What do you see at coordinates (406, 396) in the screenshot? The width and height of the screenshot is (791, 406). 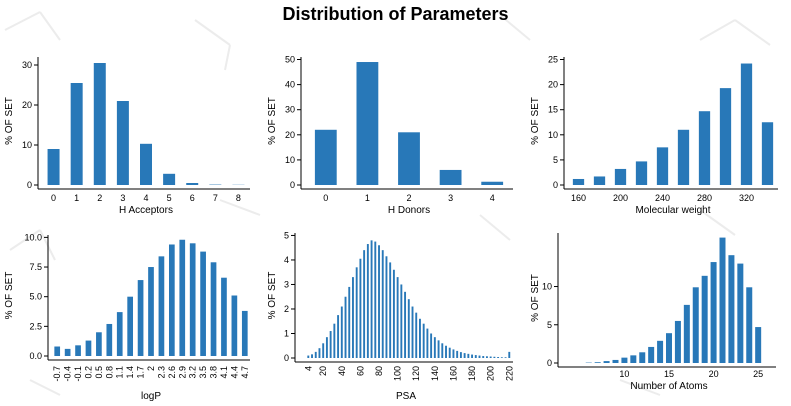 I see `x-axis-label: PSA` at bounding box center [406, 396].